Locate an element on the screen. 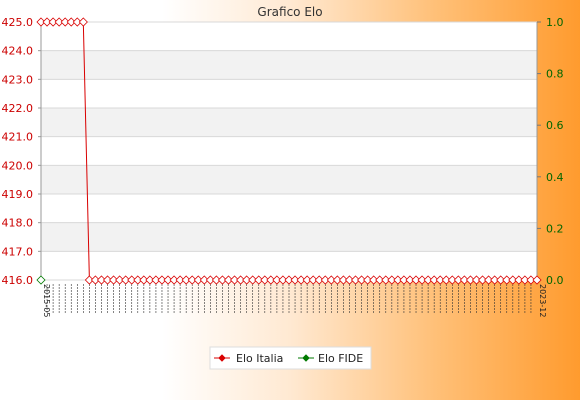 The width and height of the screenshot is (580, 400). data-point-elo-fide is located at coordinates (41, 280).